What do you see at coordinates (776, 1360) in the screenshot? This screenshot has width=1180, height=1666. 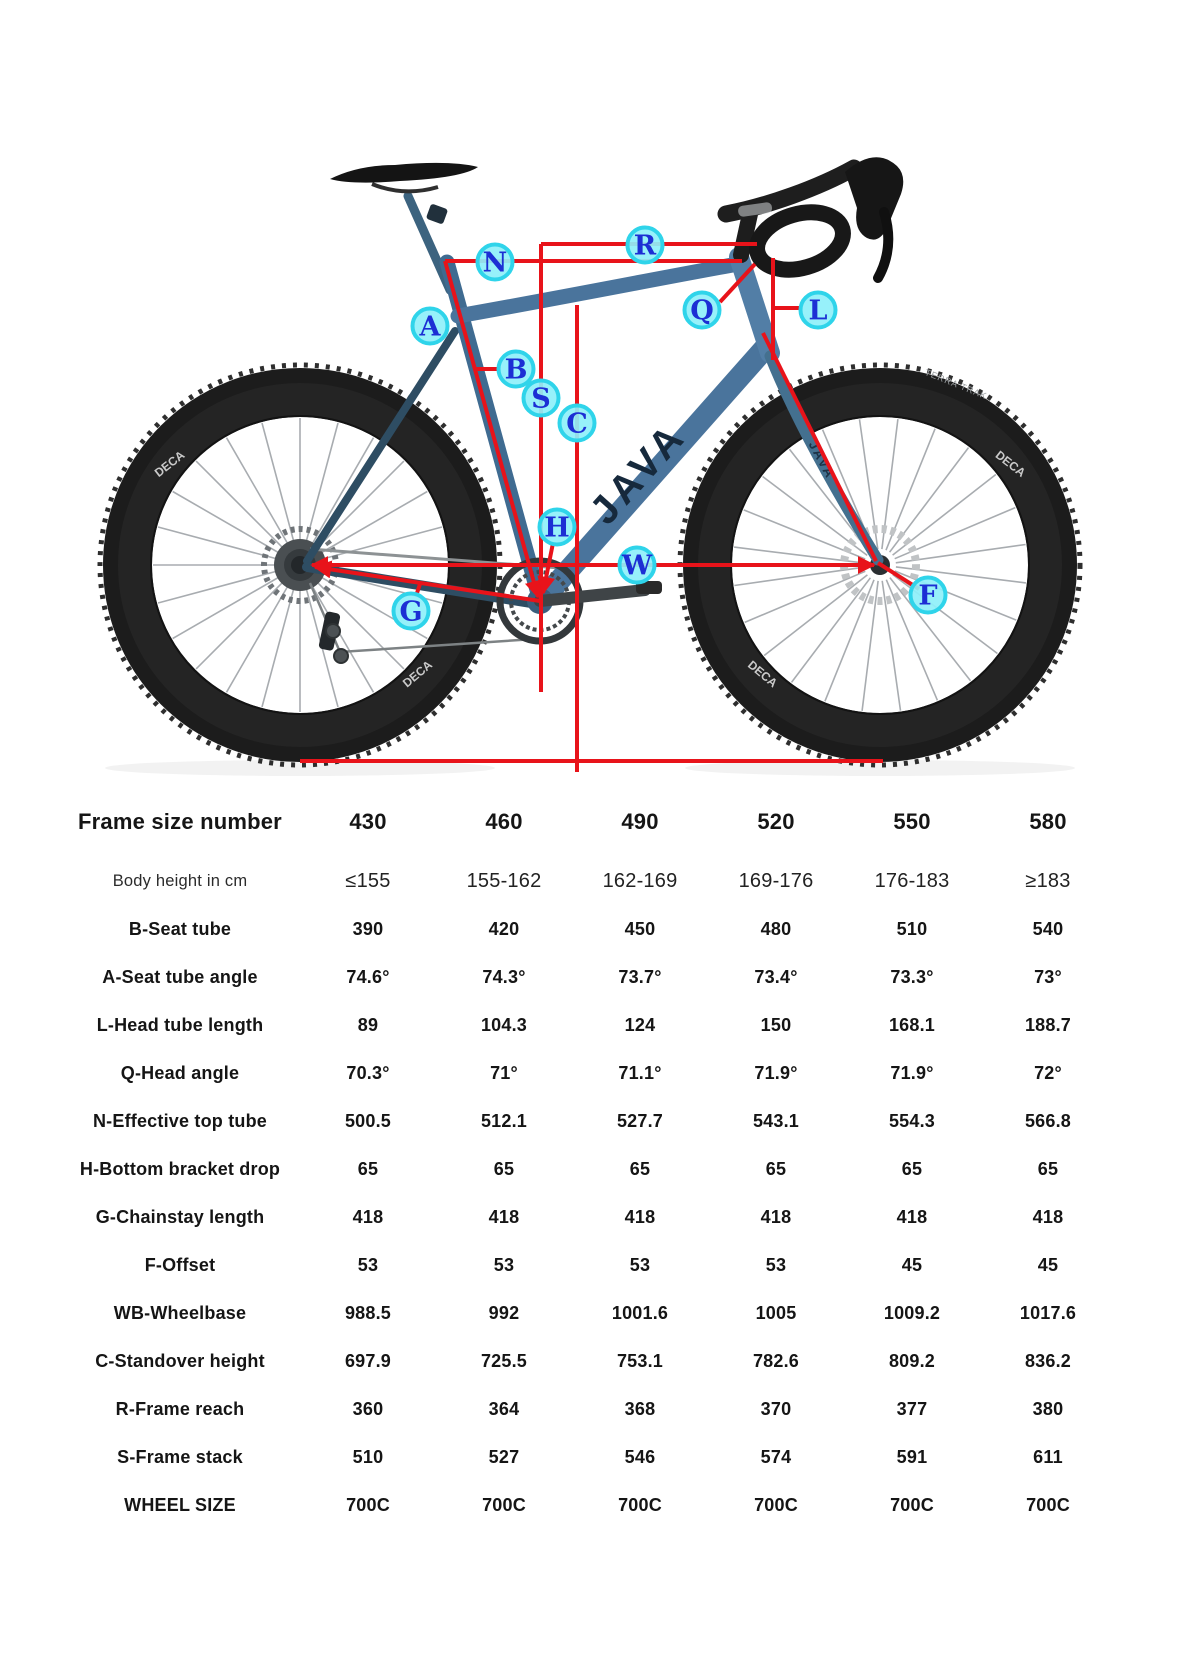 I see `cell-value: 782.6` at bounding box center [776, 1360].